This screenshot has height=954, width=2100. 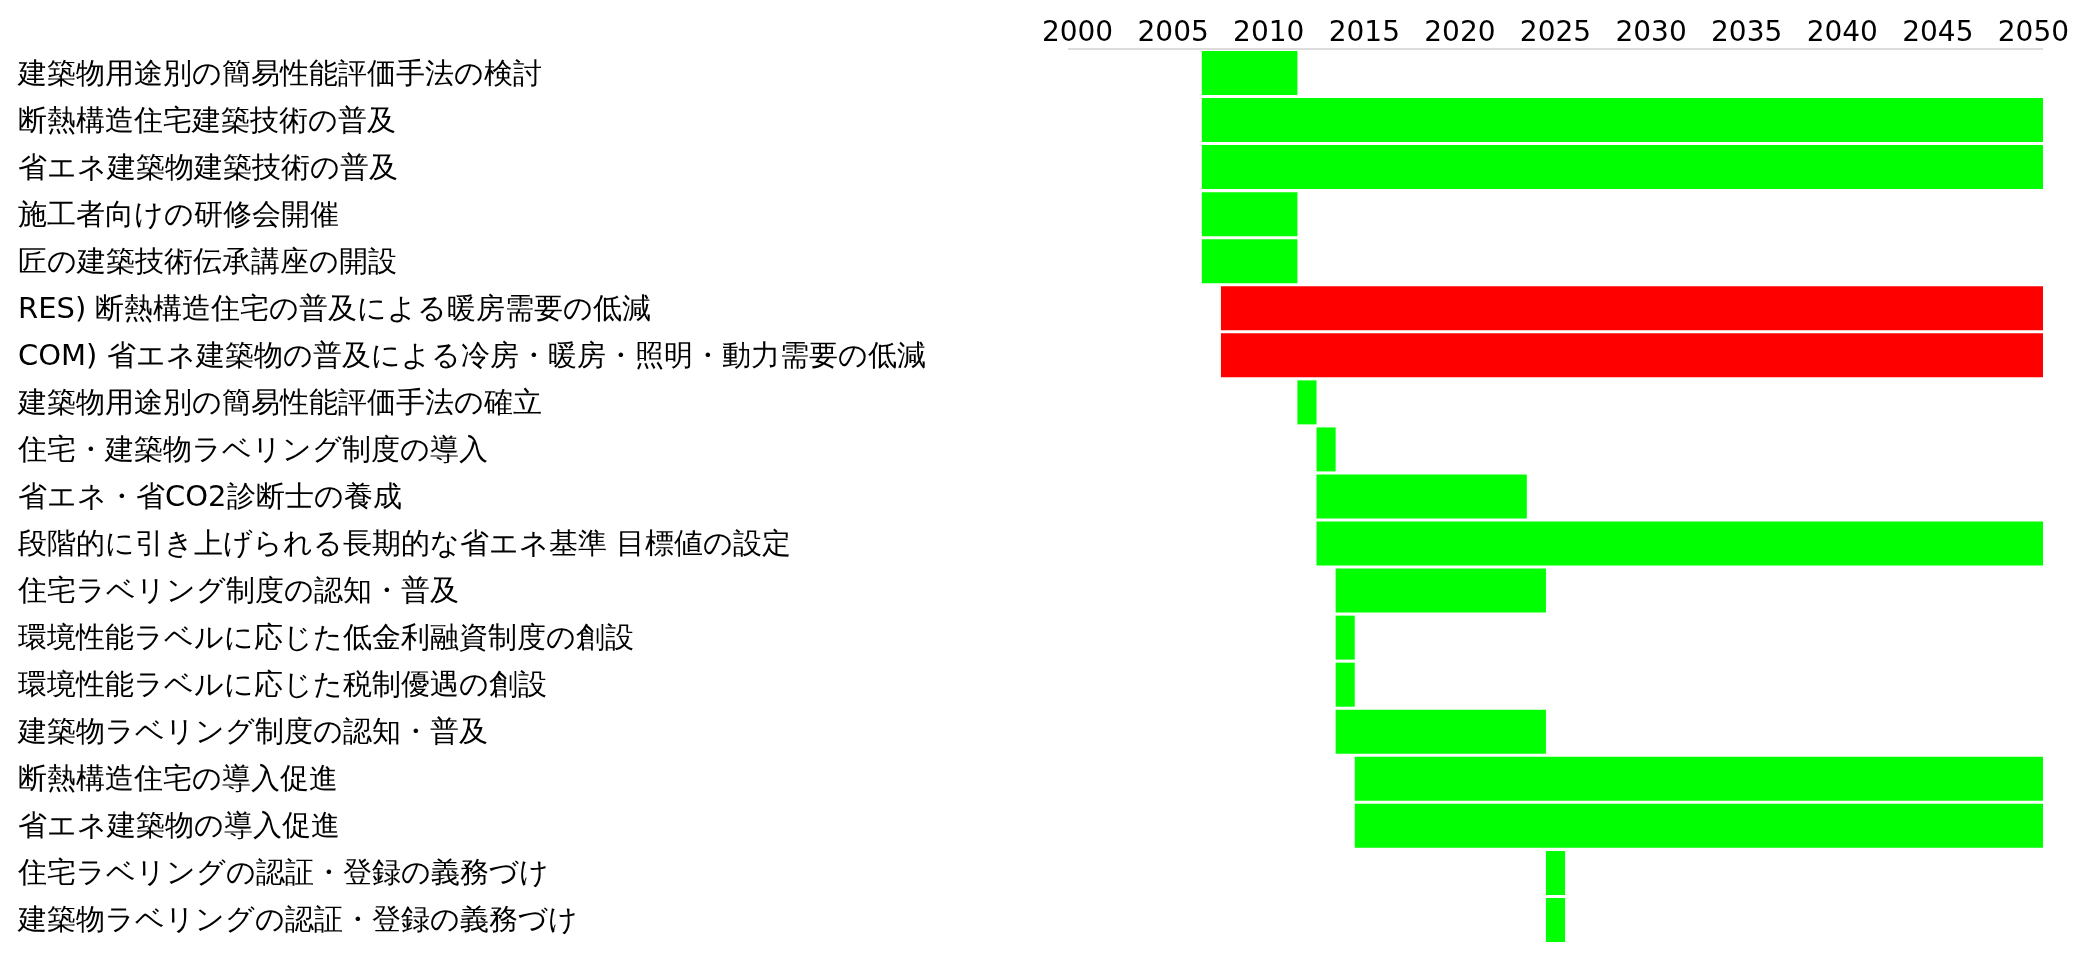 What do you see at coordinates (1842, 31) in the screenshot?
I see `x-tick-label: 2040` at bounding box center [1842, 31].